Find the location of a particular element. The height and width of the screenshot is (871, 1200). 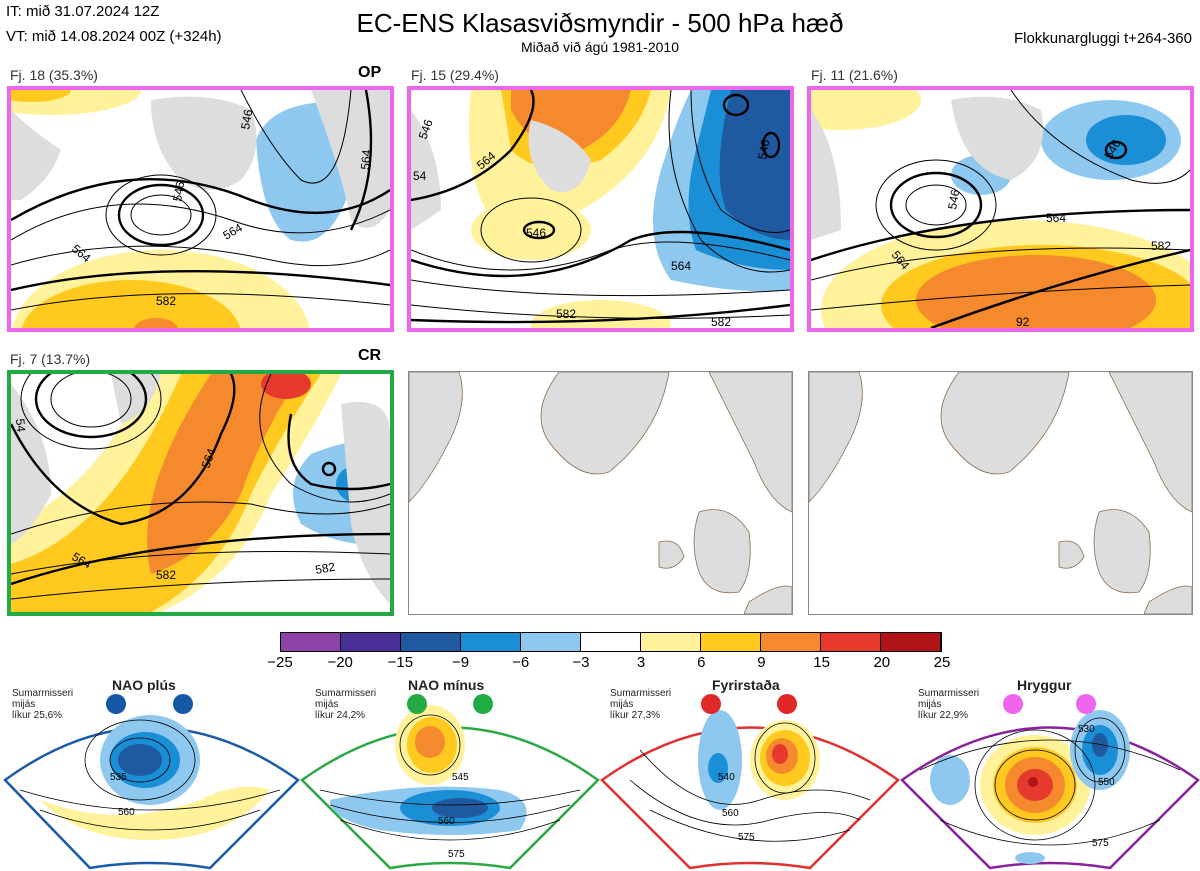

regime-4-info: Sumarmisseri mijás líkur 22,9% is located at coordinates (948, 704).